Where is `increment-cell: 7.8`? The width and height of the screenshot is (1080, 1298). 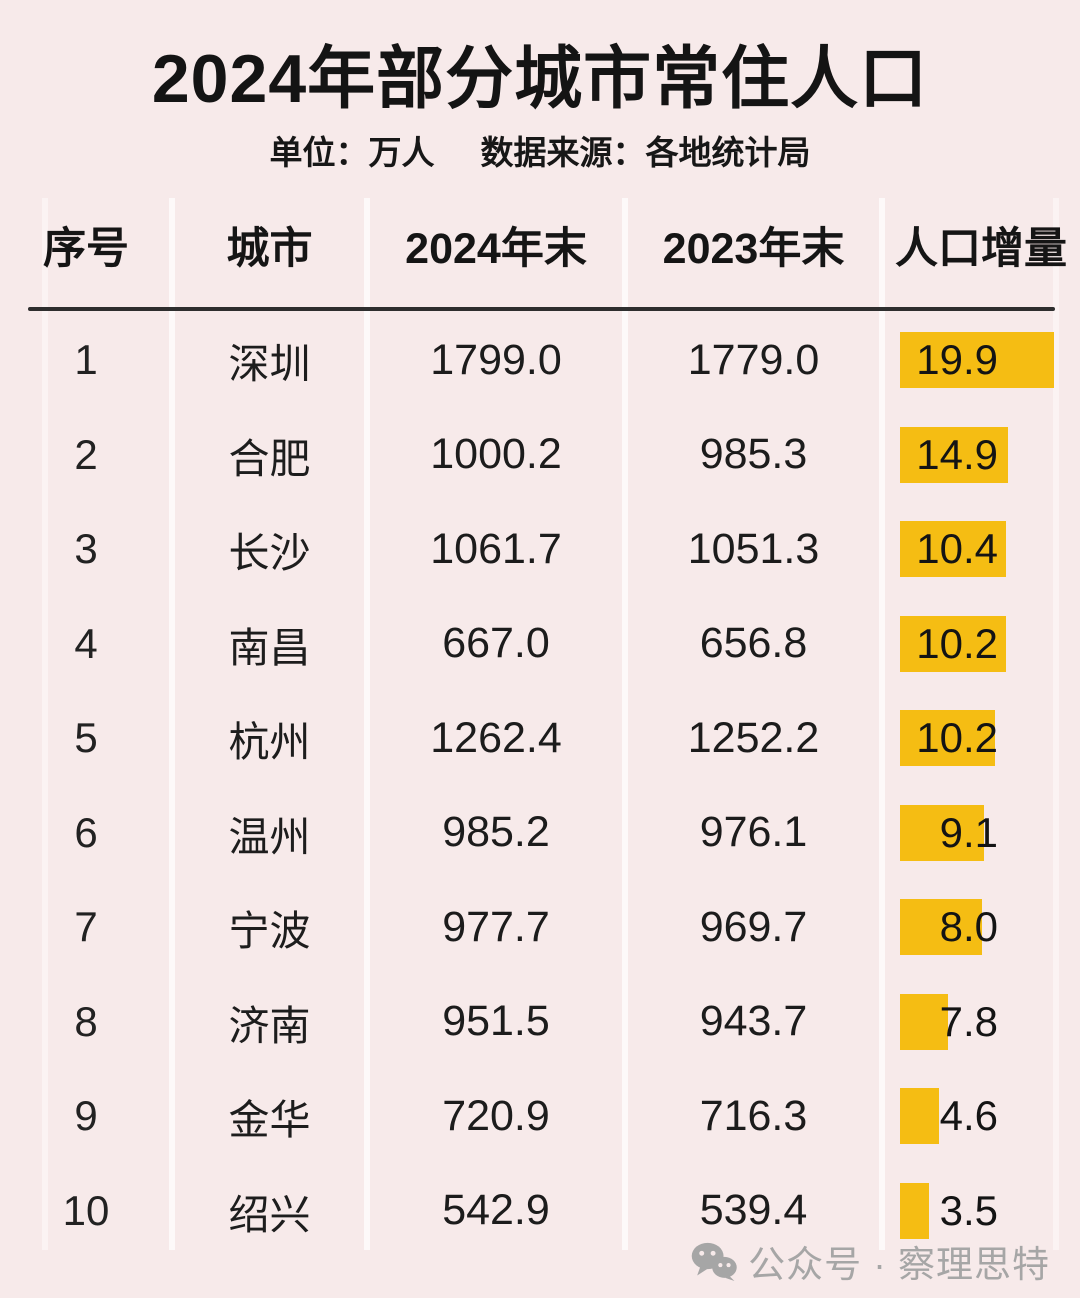
increment-cell: 7.8 is located at coordinates (981, 1022).